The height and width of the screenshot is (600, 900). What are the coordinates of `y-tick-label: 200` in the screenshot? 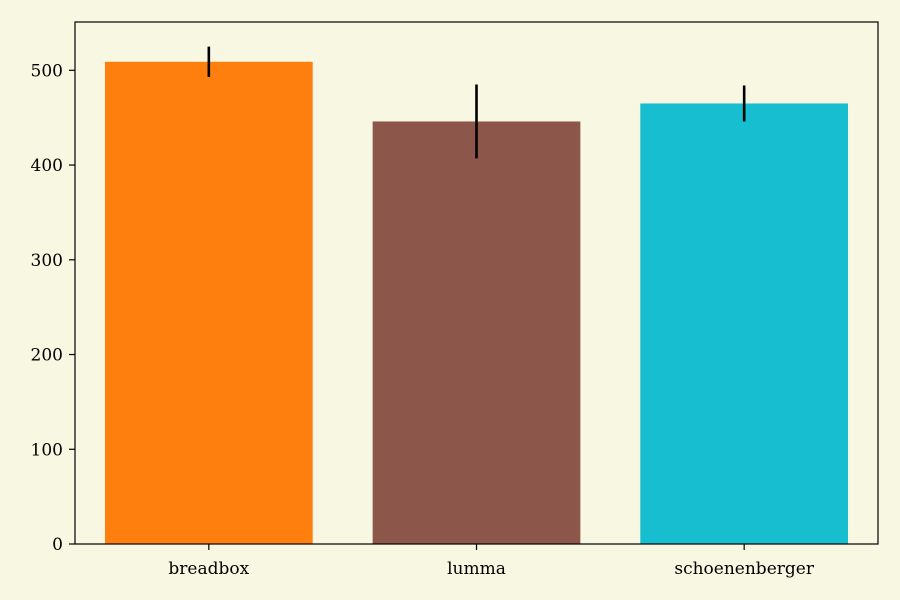 It's located at (47, 356).